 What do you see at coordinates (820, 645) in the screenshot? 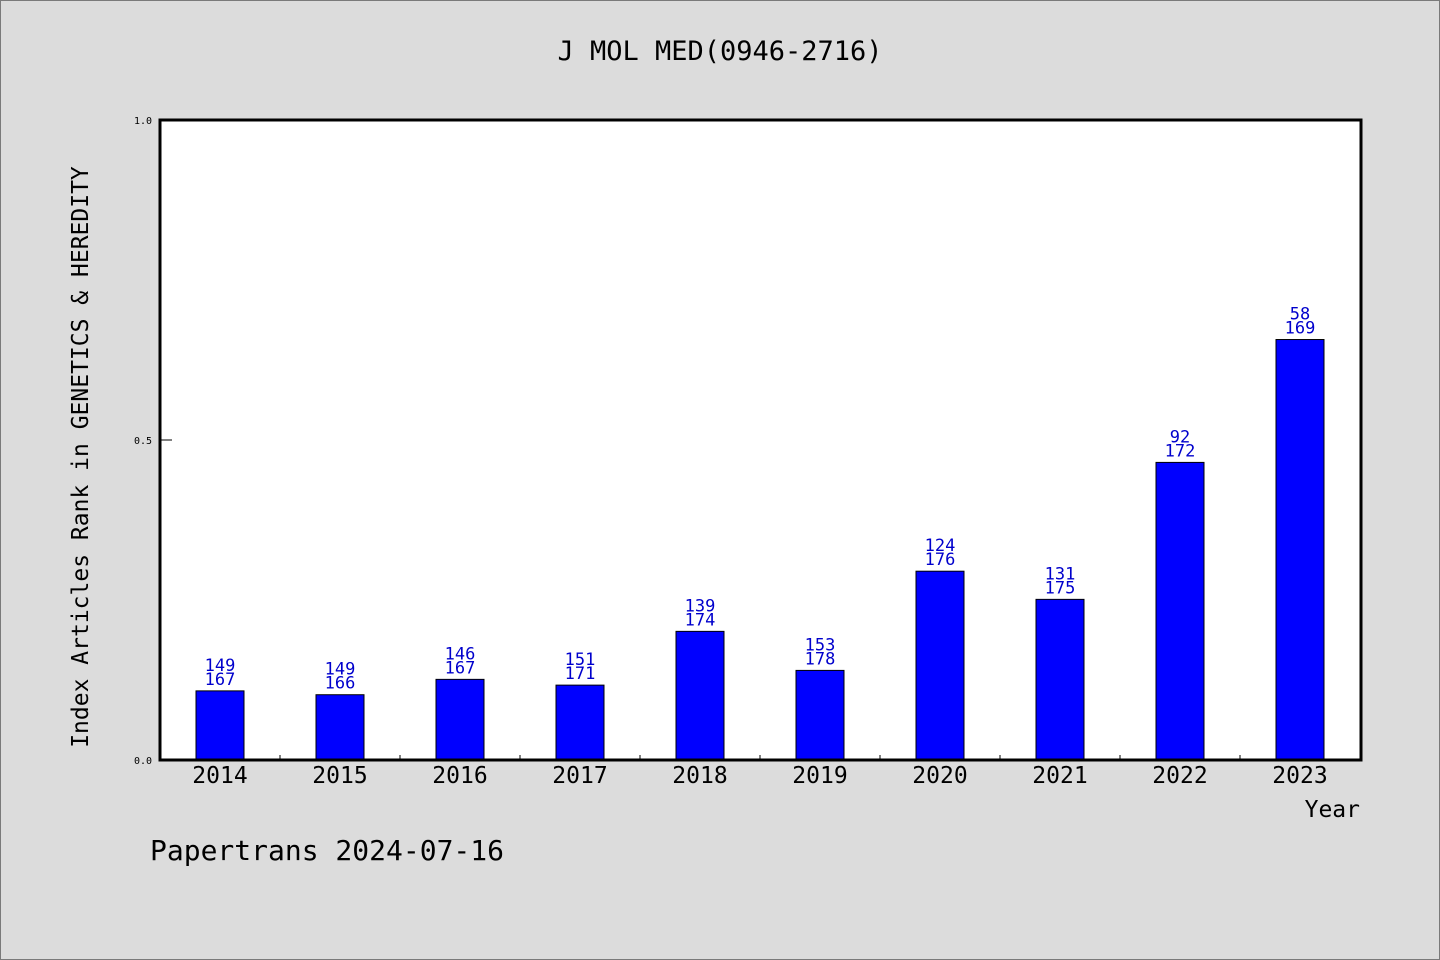
I see `bar-rank-label: 153` at bounding box center [820, 645].